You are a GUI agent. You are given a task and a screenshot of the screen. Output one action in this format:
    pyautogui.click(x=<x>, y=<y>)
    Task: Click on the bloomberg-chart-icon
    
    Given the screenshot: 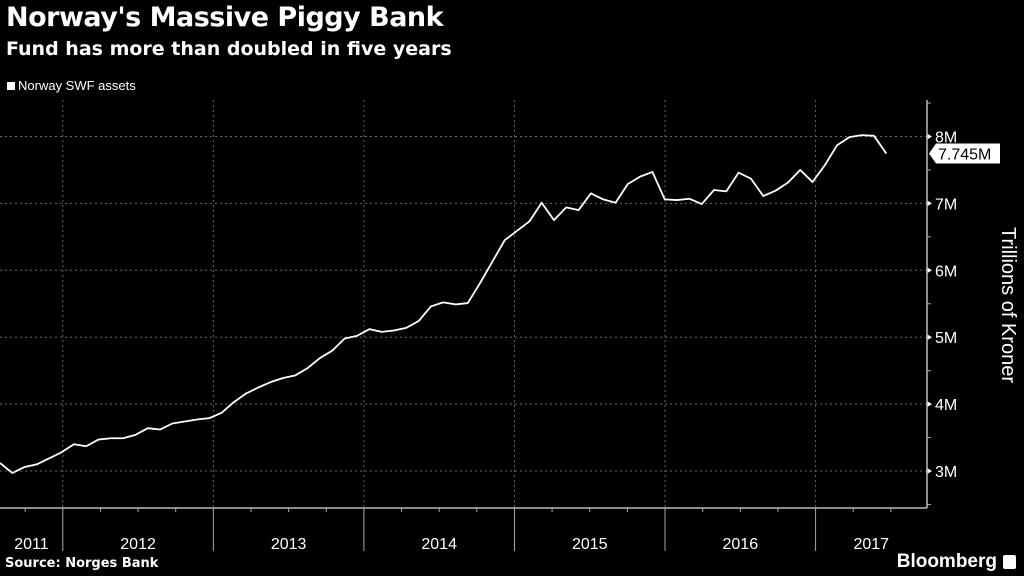 What is the action you would take?
    pyautogui.click(x=1009, y=562)
    